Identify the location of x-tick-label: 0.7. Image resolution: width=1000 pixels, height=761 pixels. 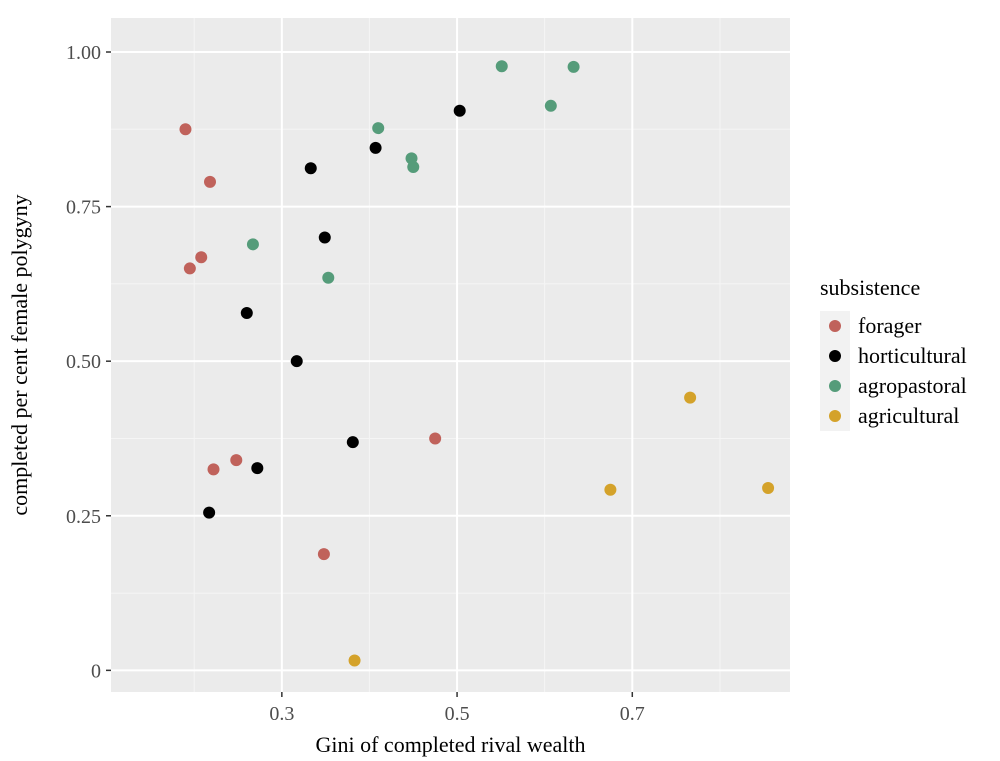
(632, 714).